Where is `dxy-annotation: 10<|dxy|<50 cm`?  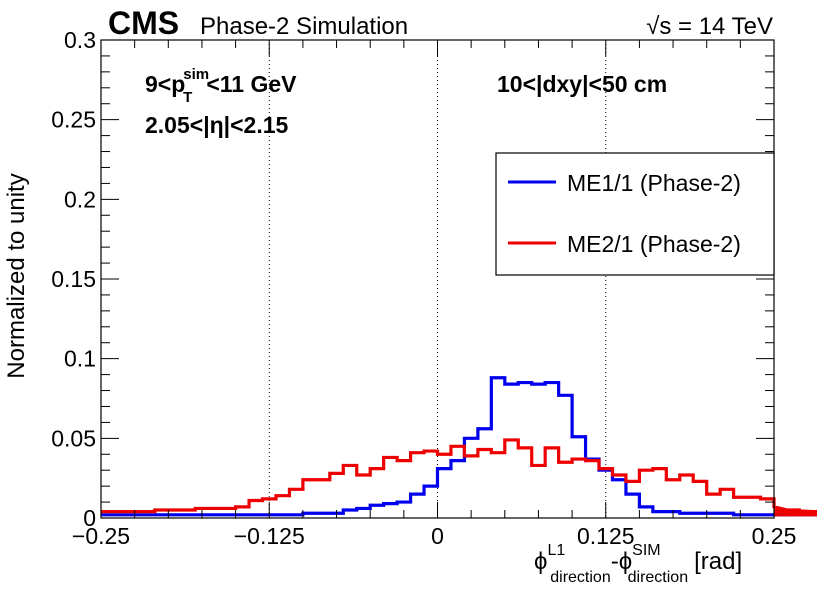
dxy-annotation: 10<|dxy|<50 cm is located at coordinates (582, 84).